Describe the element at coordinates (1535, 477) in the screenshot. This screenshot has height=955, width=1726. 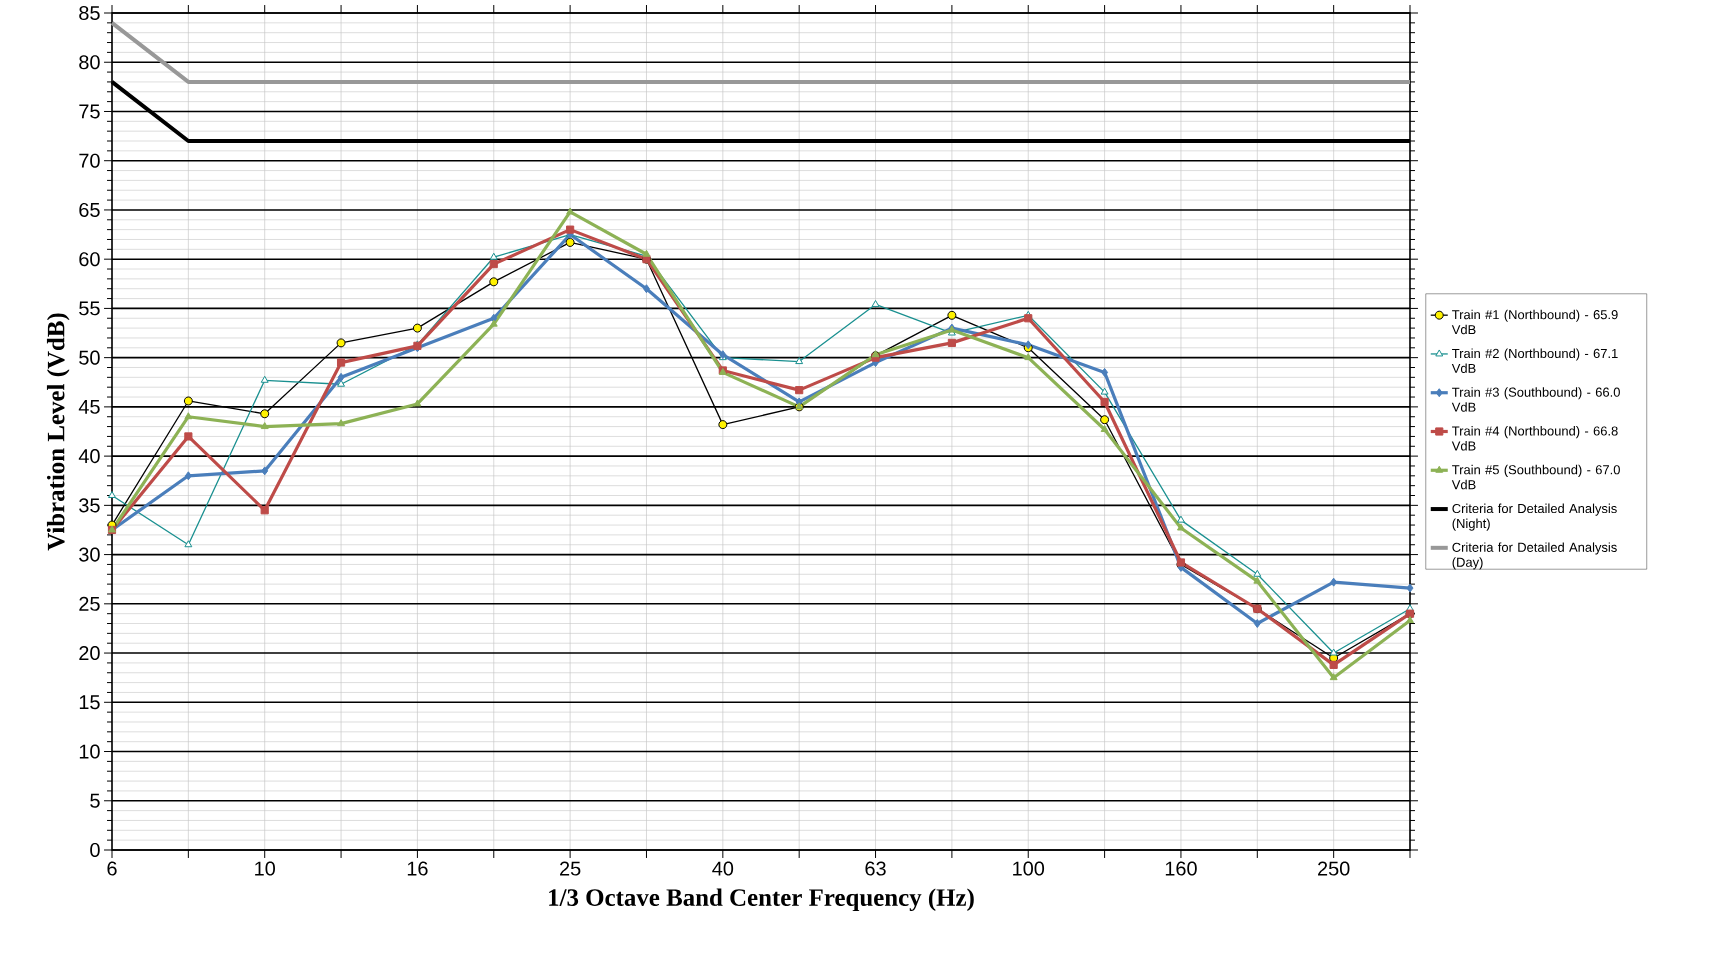
I see `legend-label: Train #5 (Southbound) - 67.0 VdB` at that location.